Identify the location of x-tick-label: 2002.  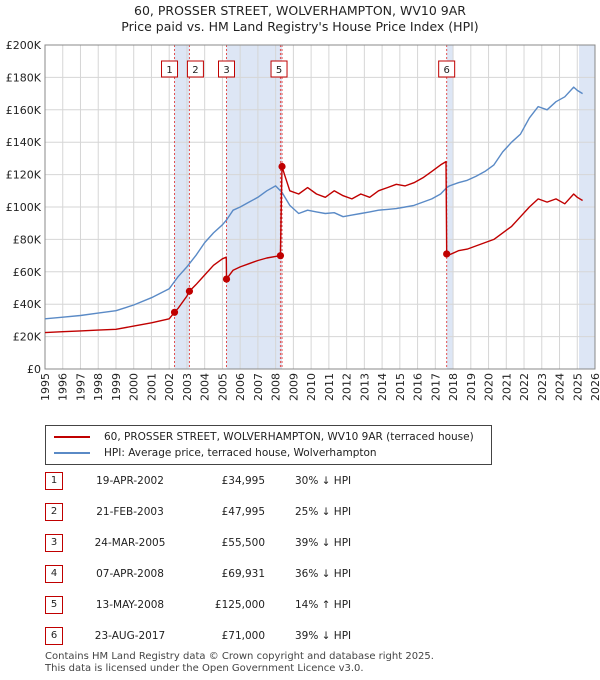
(169, 387).